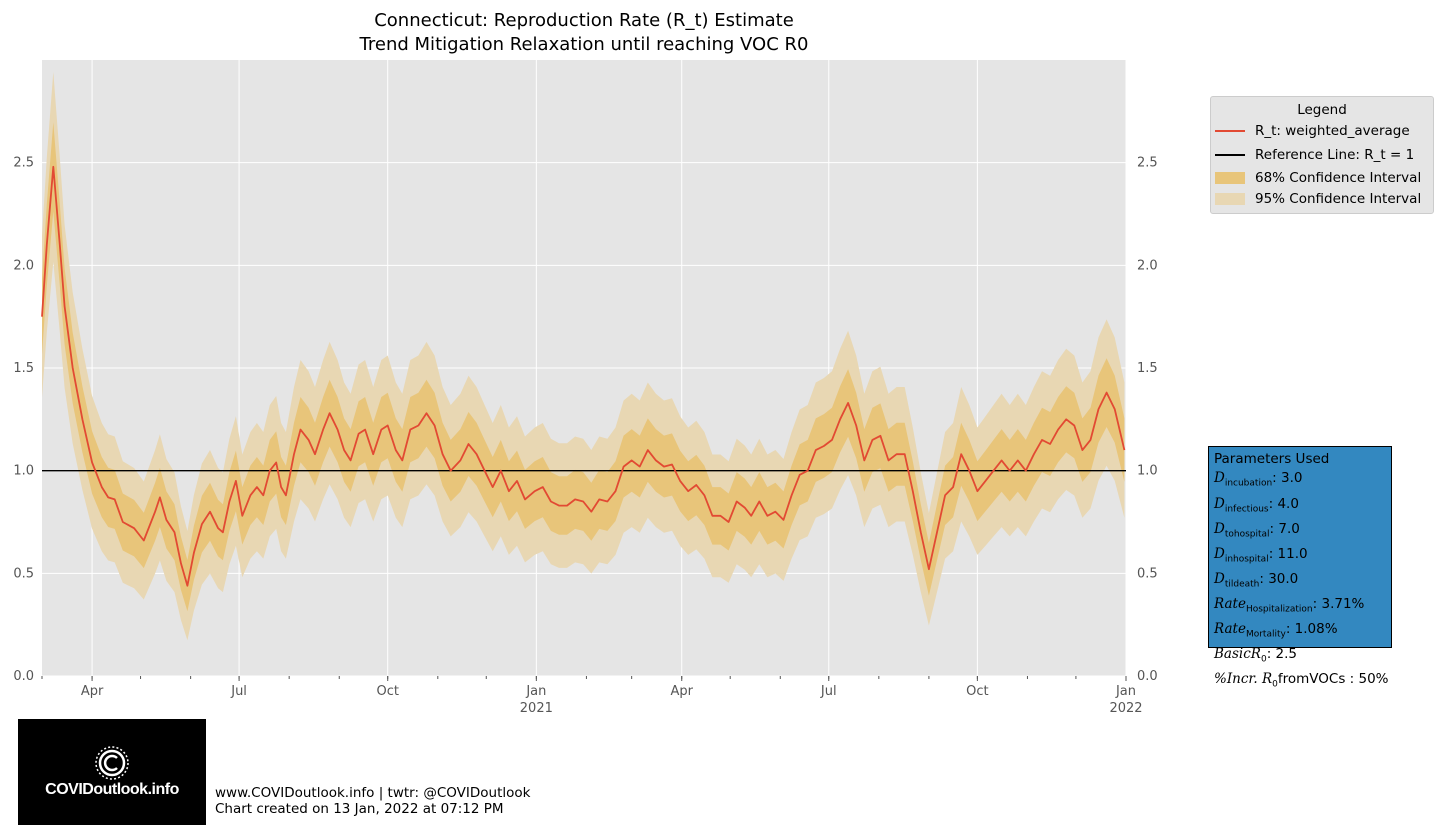 Image resolution: width=1440 pixels, height=834 pixels. I want to click on legend-item-reference: Reference Line: R_t = 1, so click(1314, 155).